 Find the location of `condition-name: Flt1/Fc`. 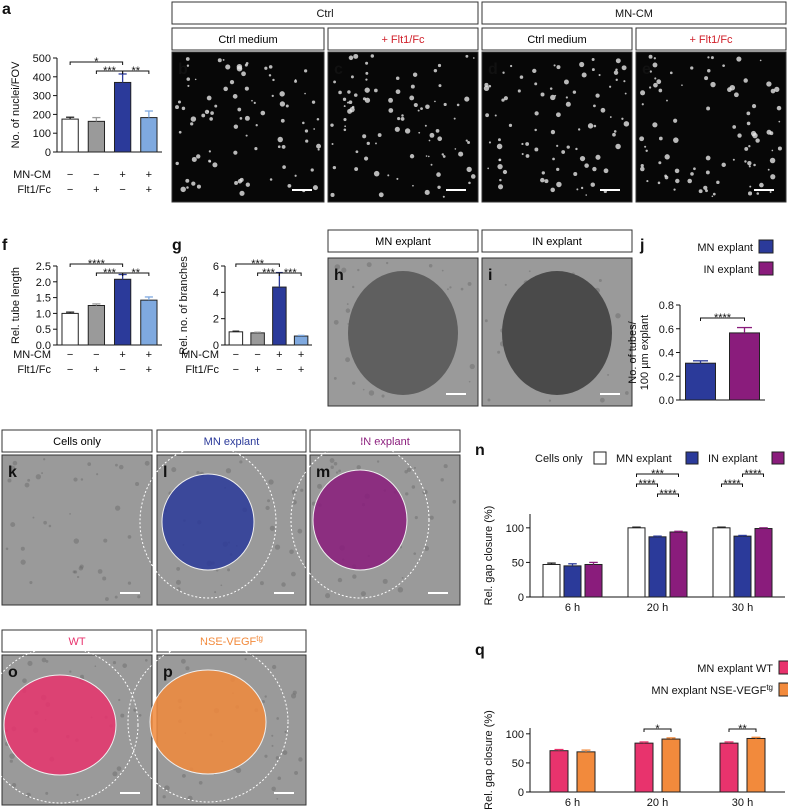

condition-name: Flt1/Fc is located at coordinates (34, 370).